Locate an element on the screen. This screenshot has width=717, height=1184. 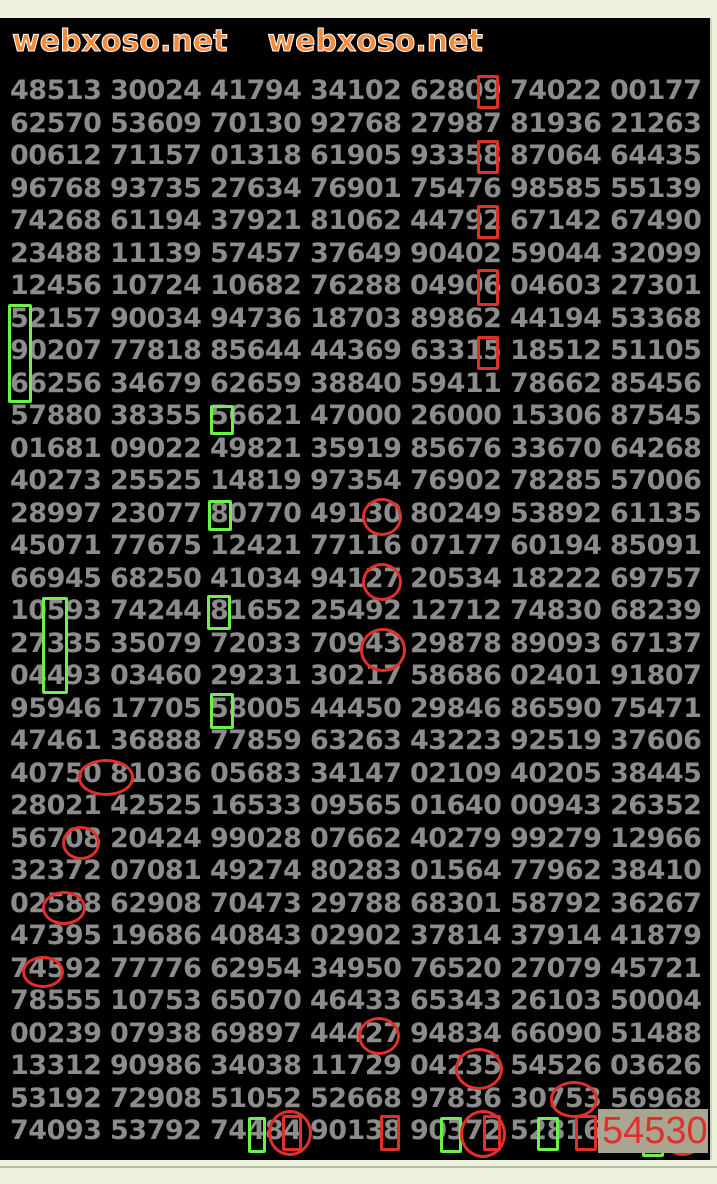
number-cell: 27634 is located at coordinates (256, 188).